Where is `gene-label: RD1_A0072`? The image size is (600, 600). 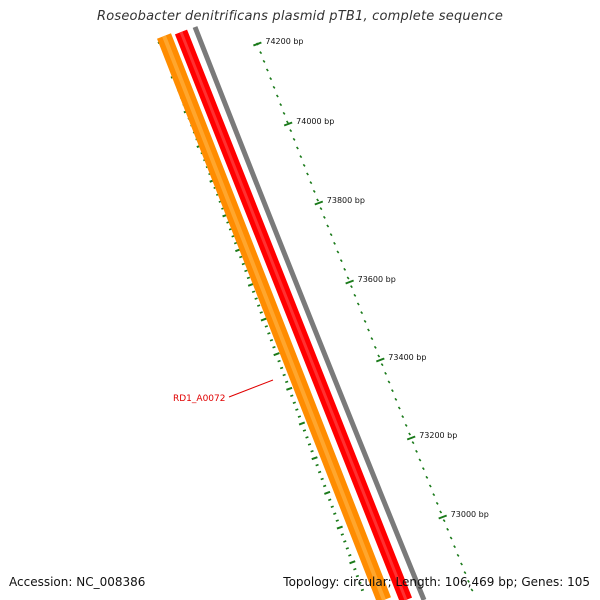 gene-label: RD1_A0072 is located at coordinates (199, 399).